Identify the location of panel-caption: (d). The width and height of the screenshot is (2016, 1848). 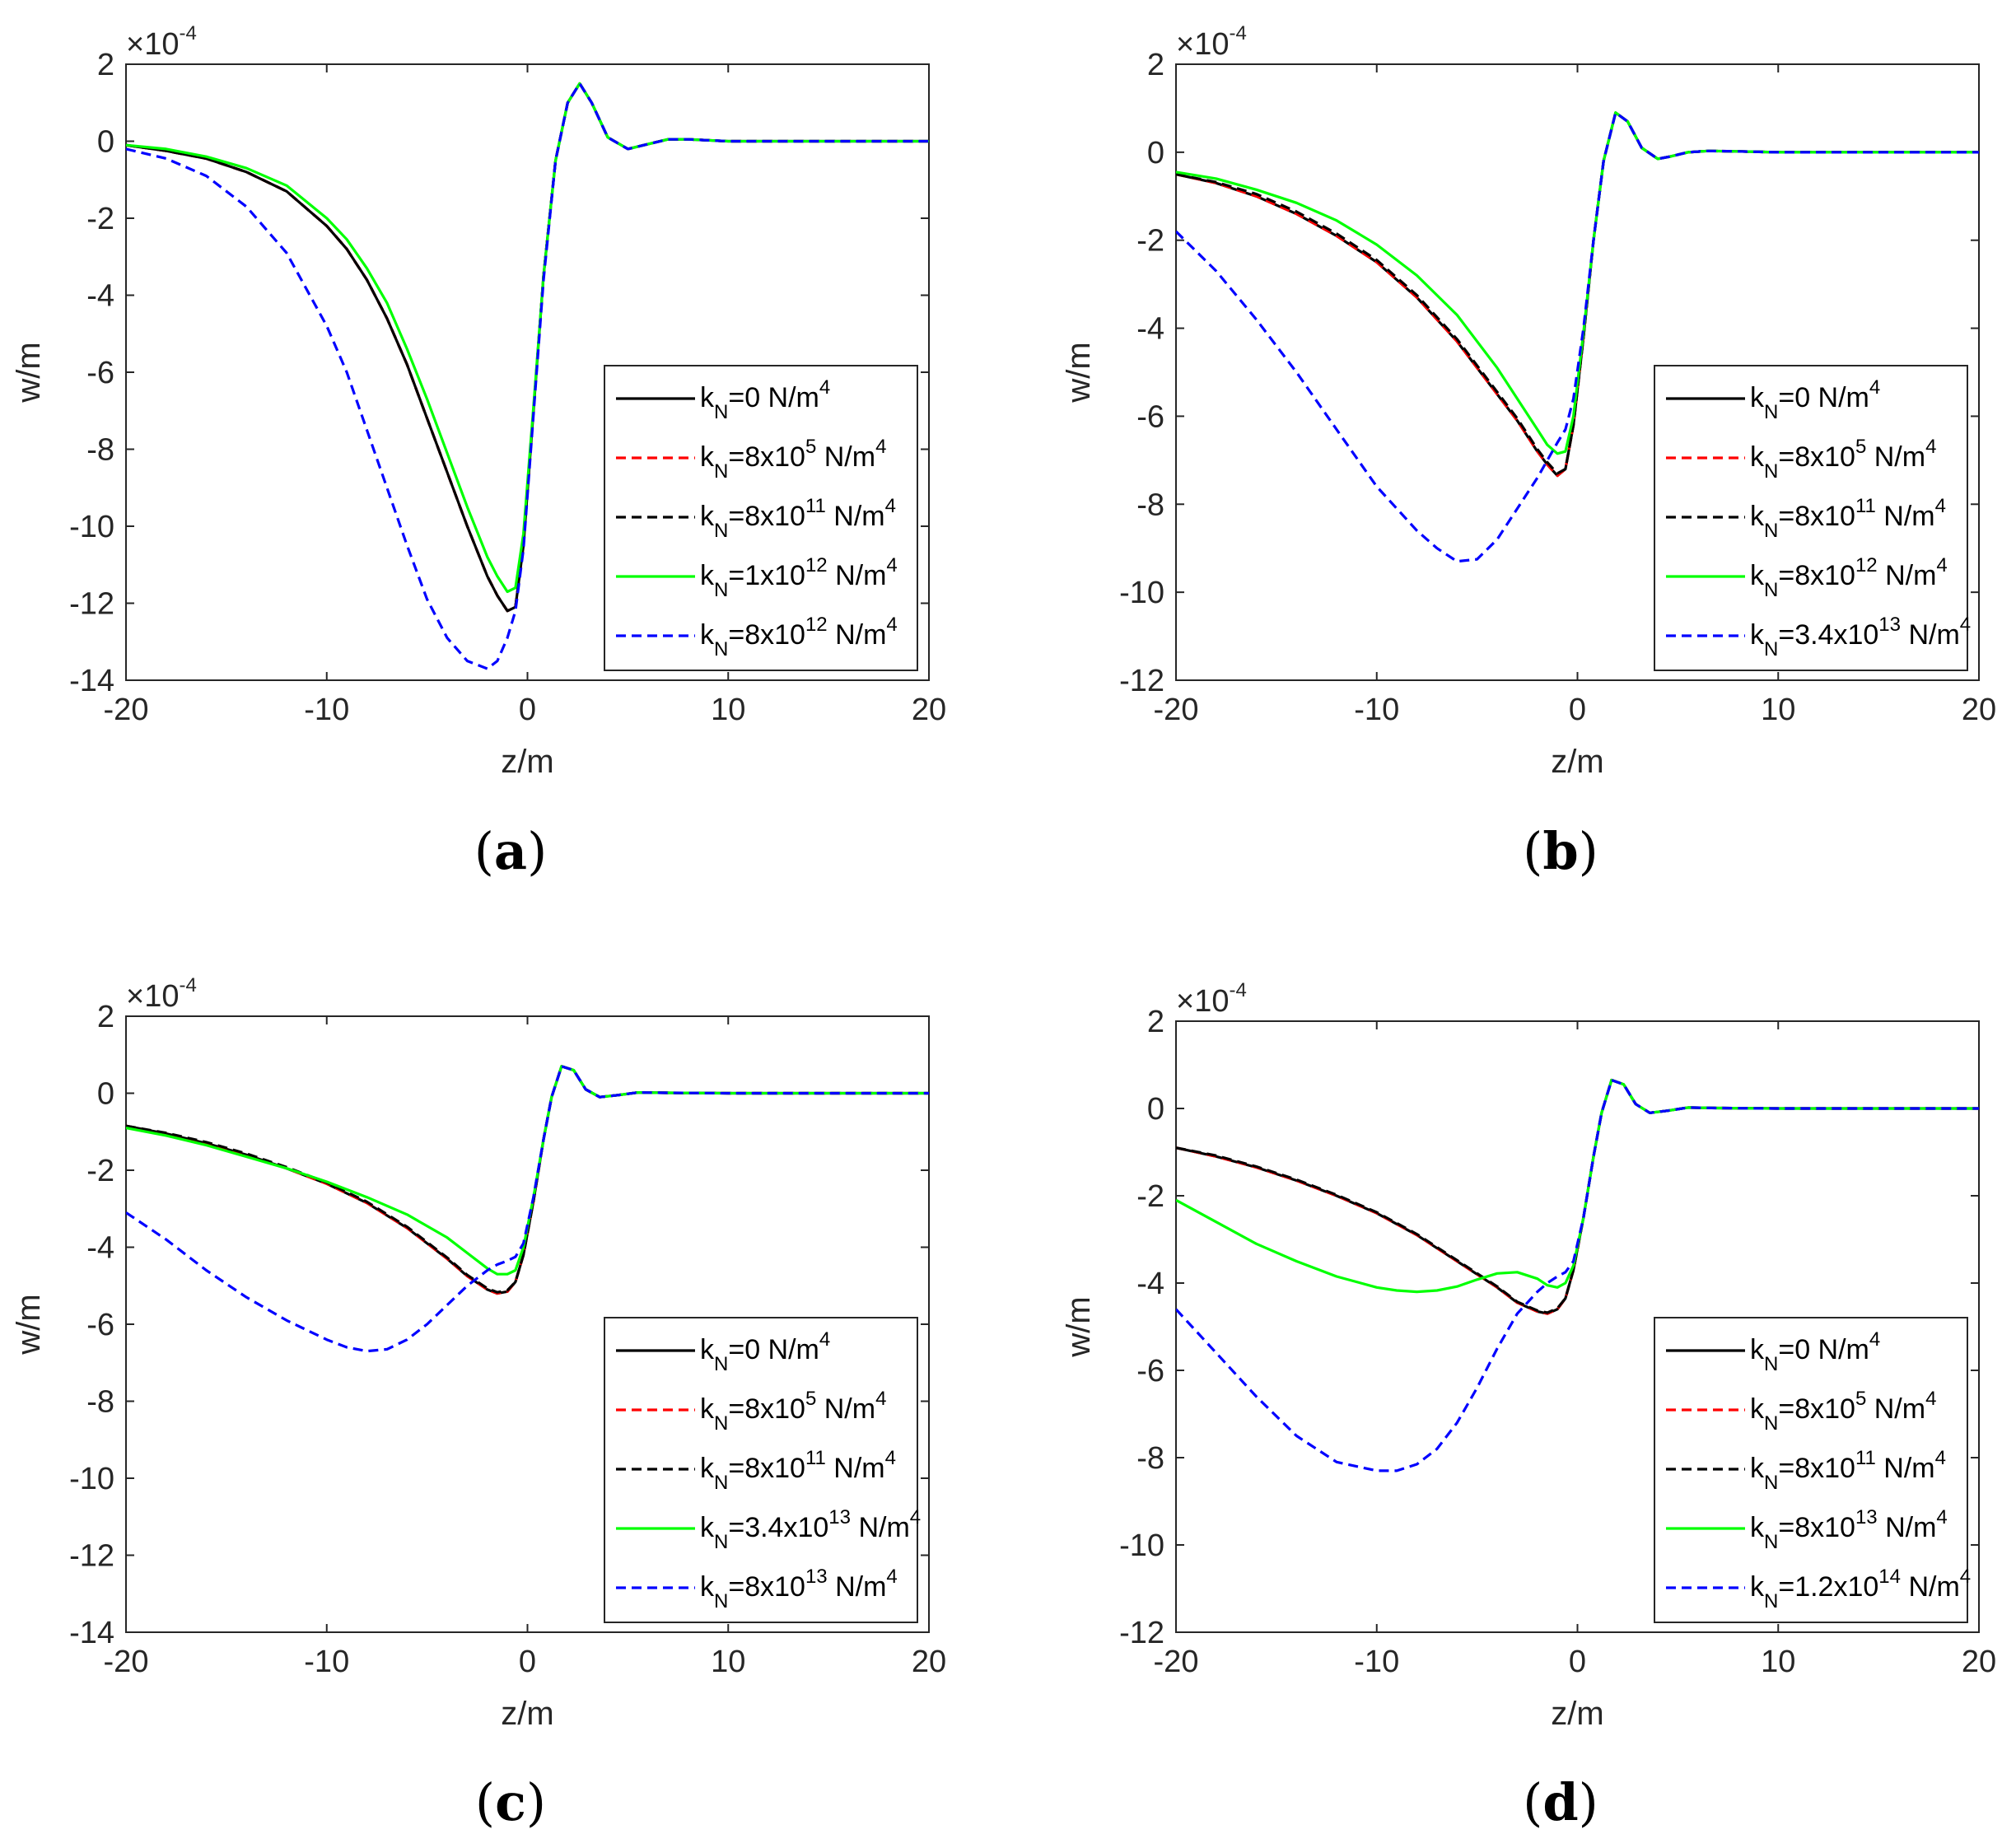
(1560, 1802).